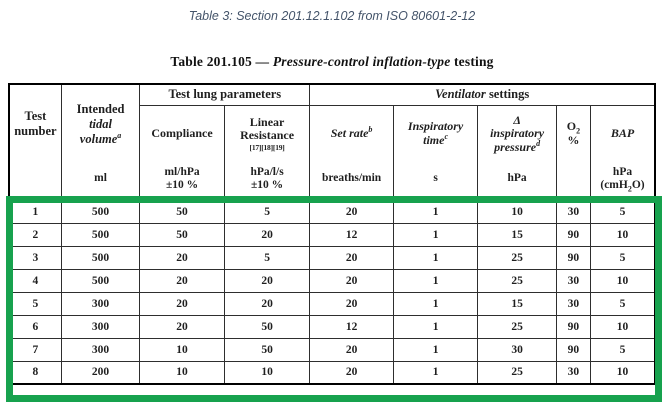 This screenshot has width=664, height=403. Describe the element at coordinates (517, 182) in the screenshot. I see `unit-delta-inspiratory-pressure: hPa` at that location.